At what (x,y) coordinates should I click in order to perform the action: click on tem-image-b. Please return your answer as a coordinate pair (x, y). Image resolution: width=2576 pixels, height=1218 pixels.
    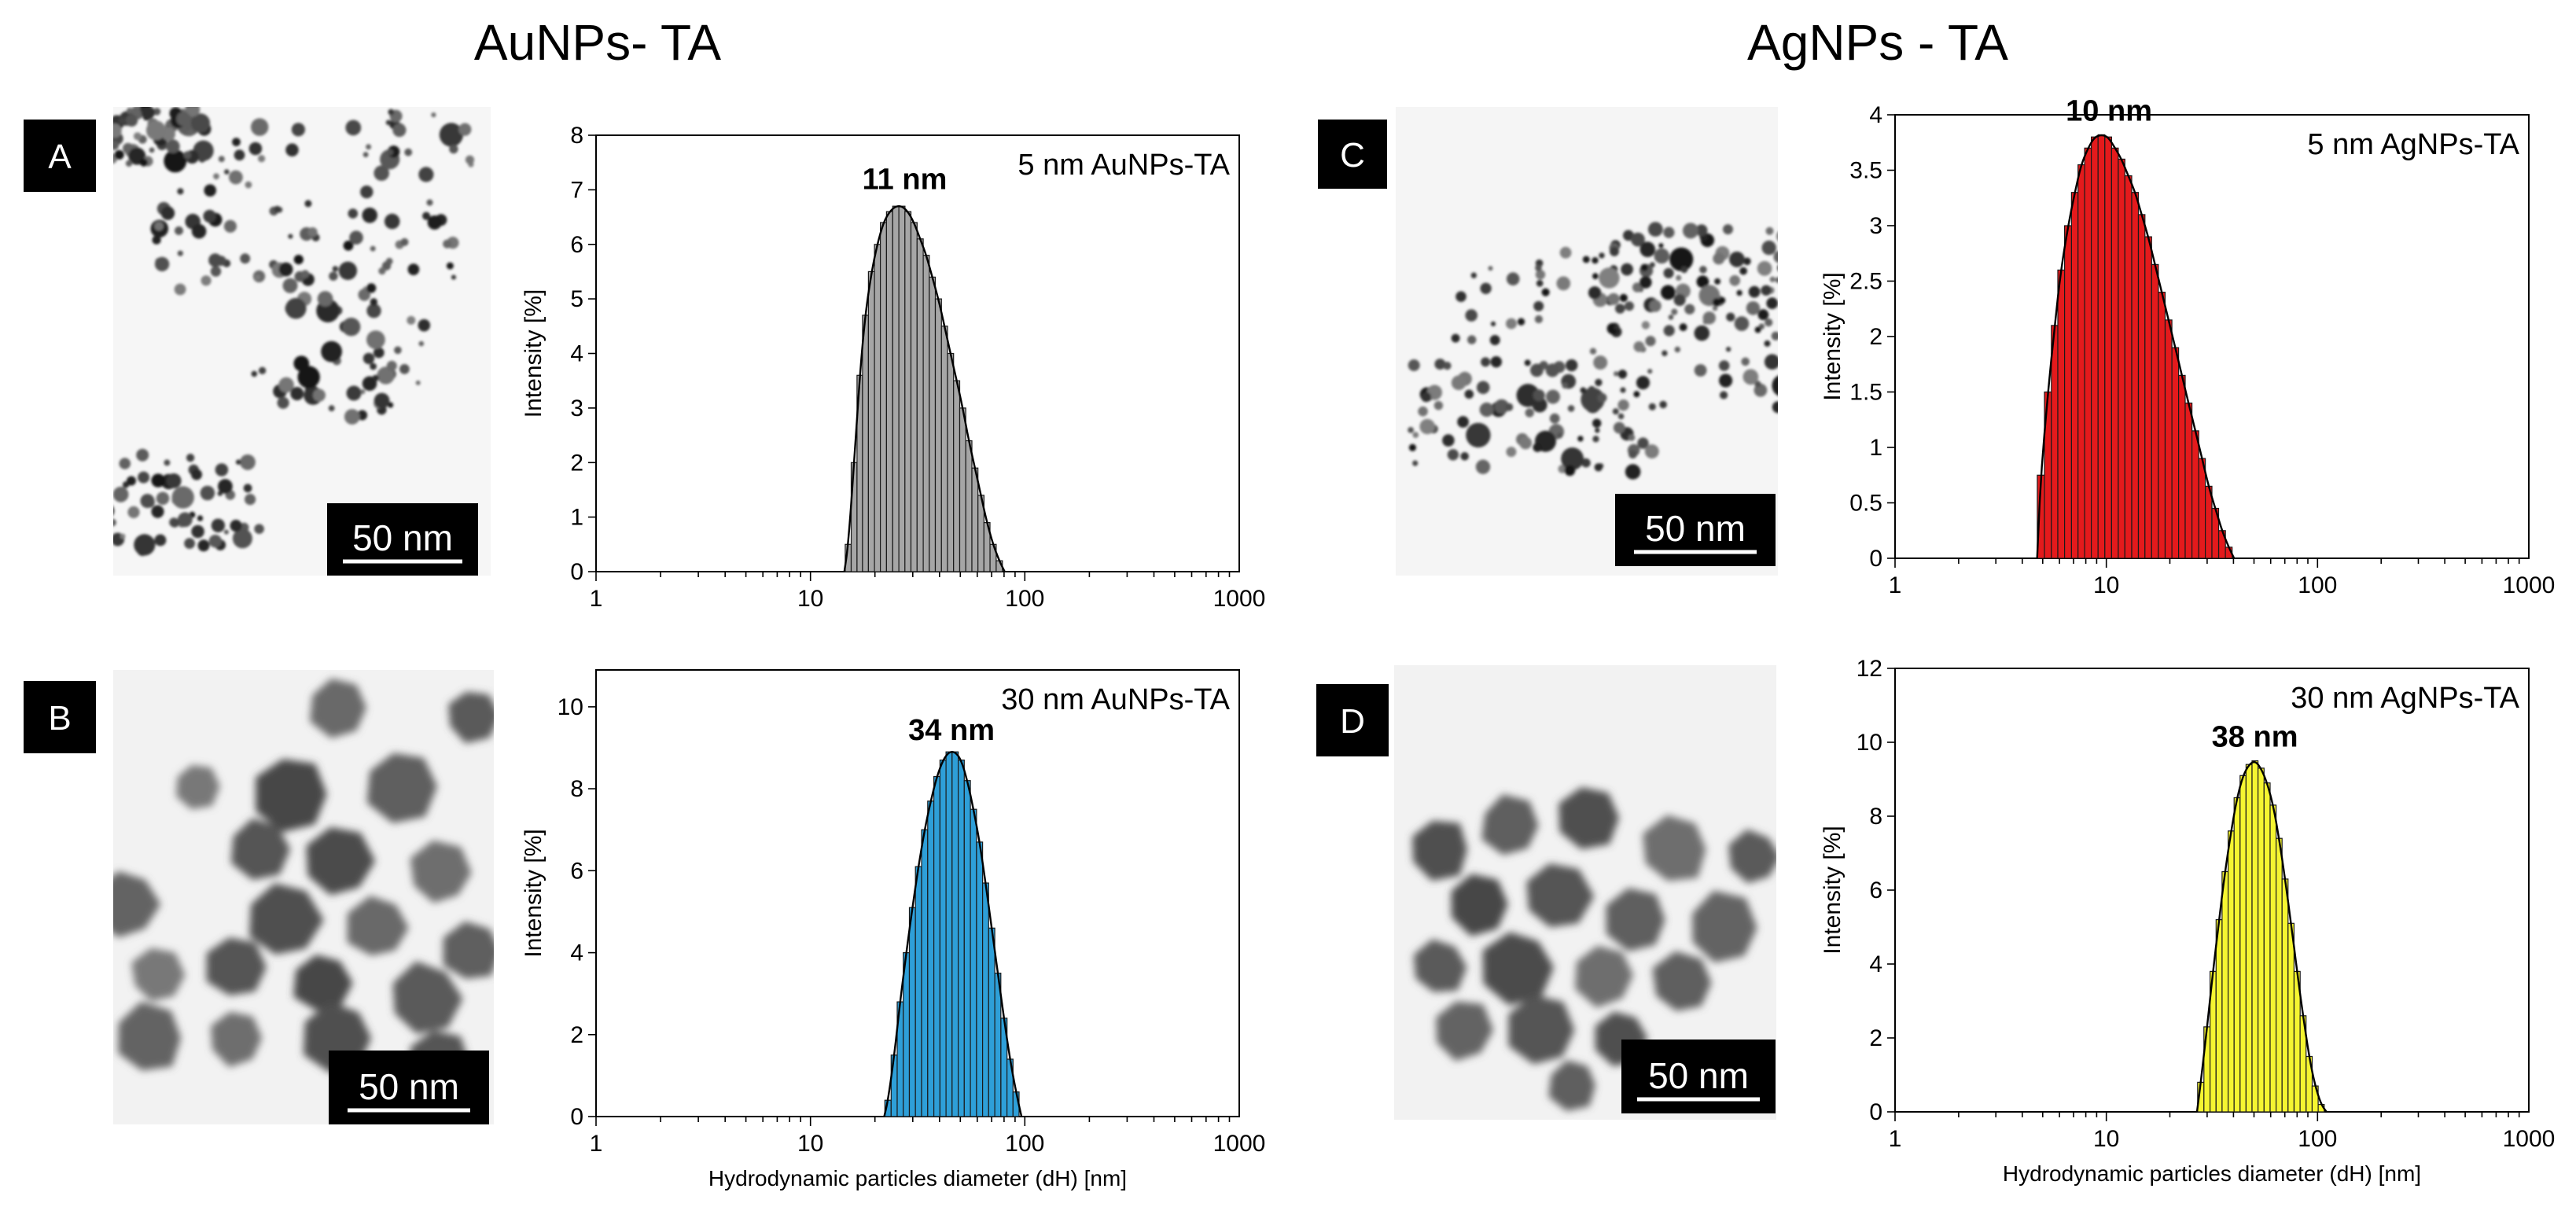
    Looking at the image, I should click on (303, 897).